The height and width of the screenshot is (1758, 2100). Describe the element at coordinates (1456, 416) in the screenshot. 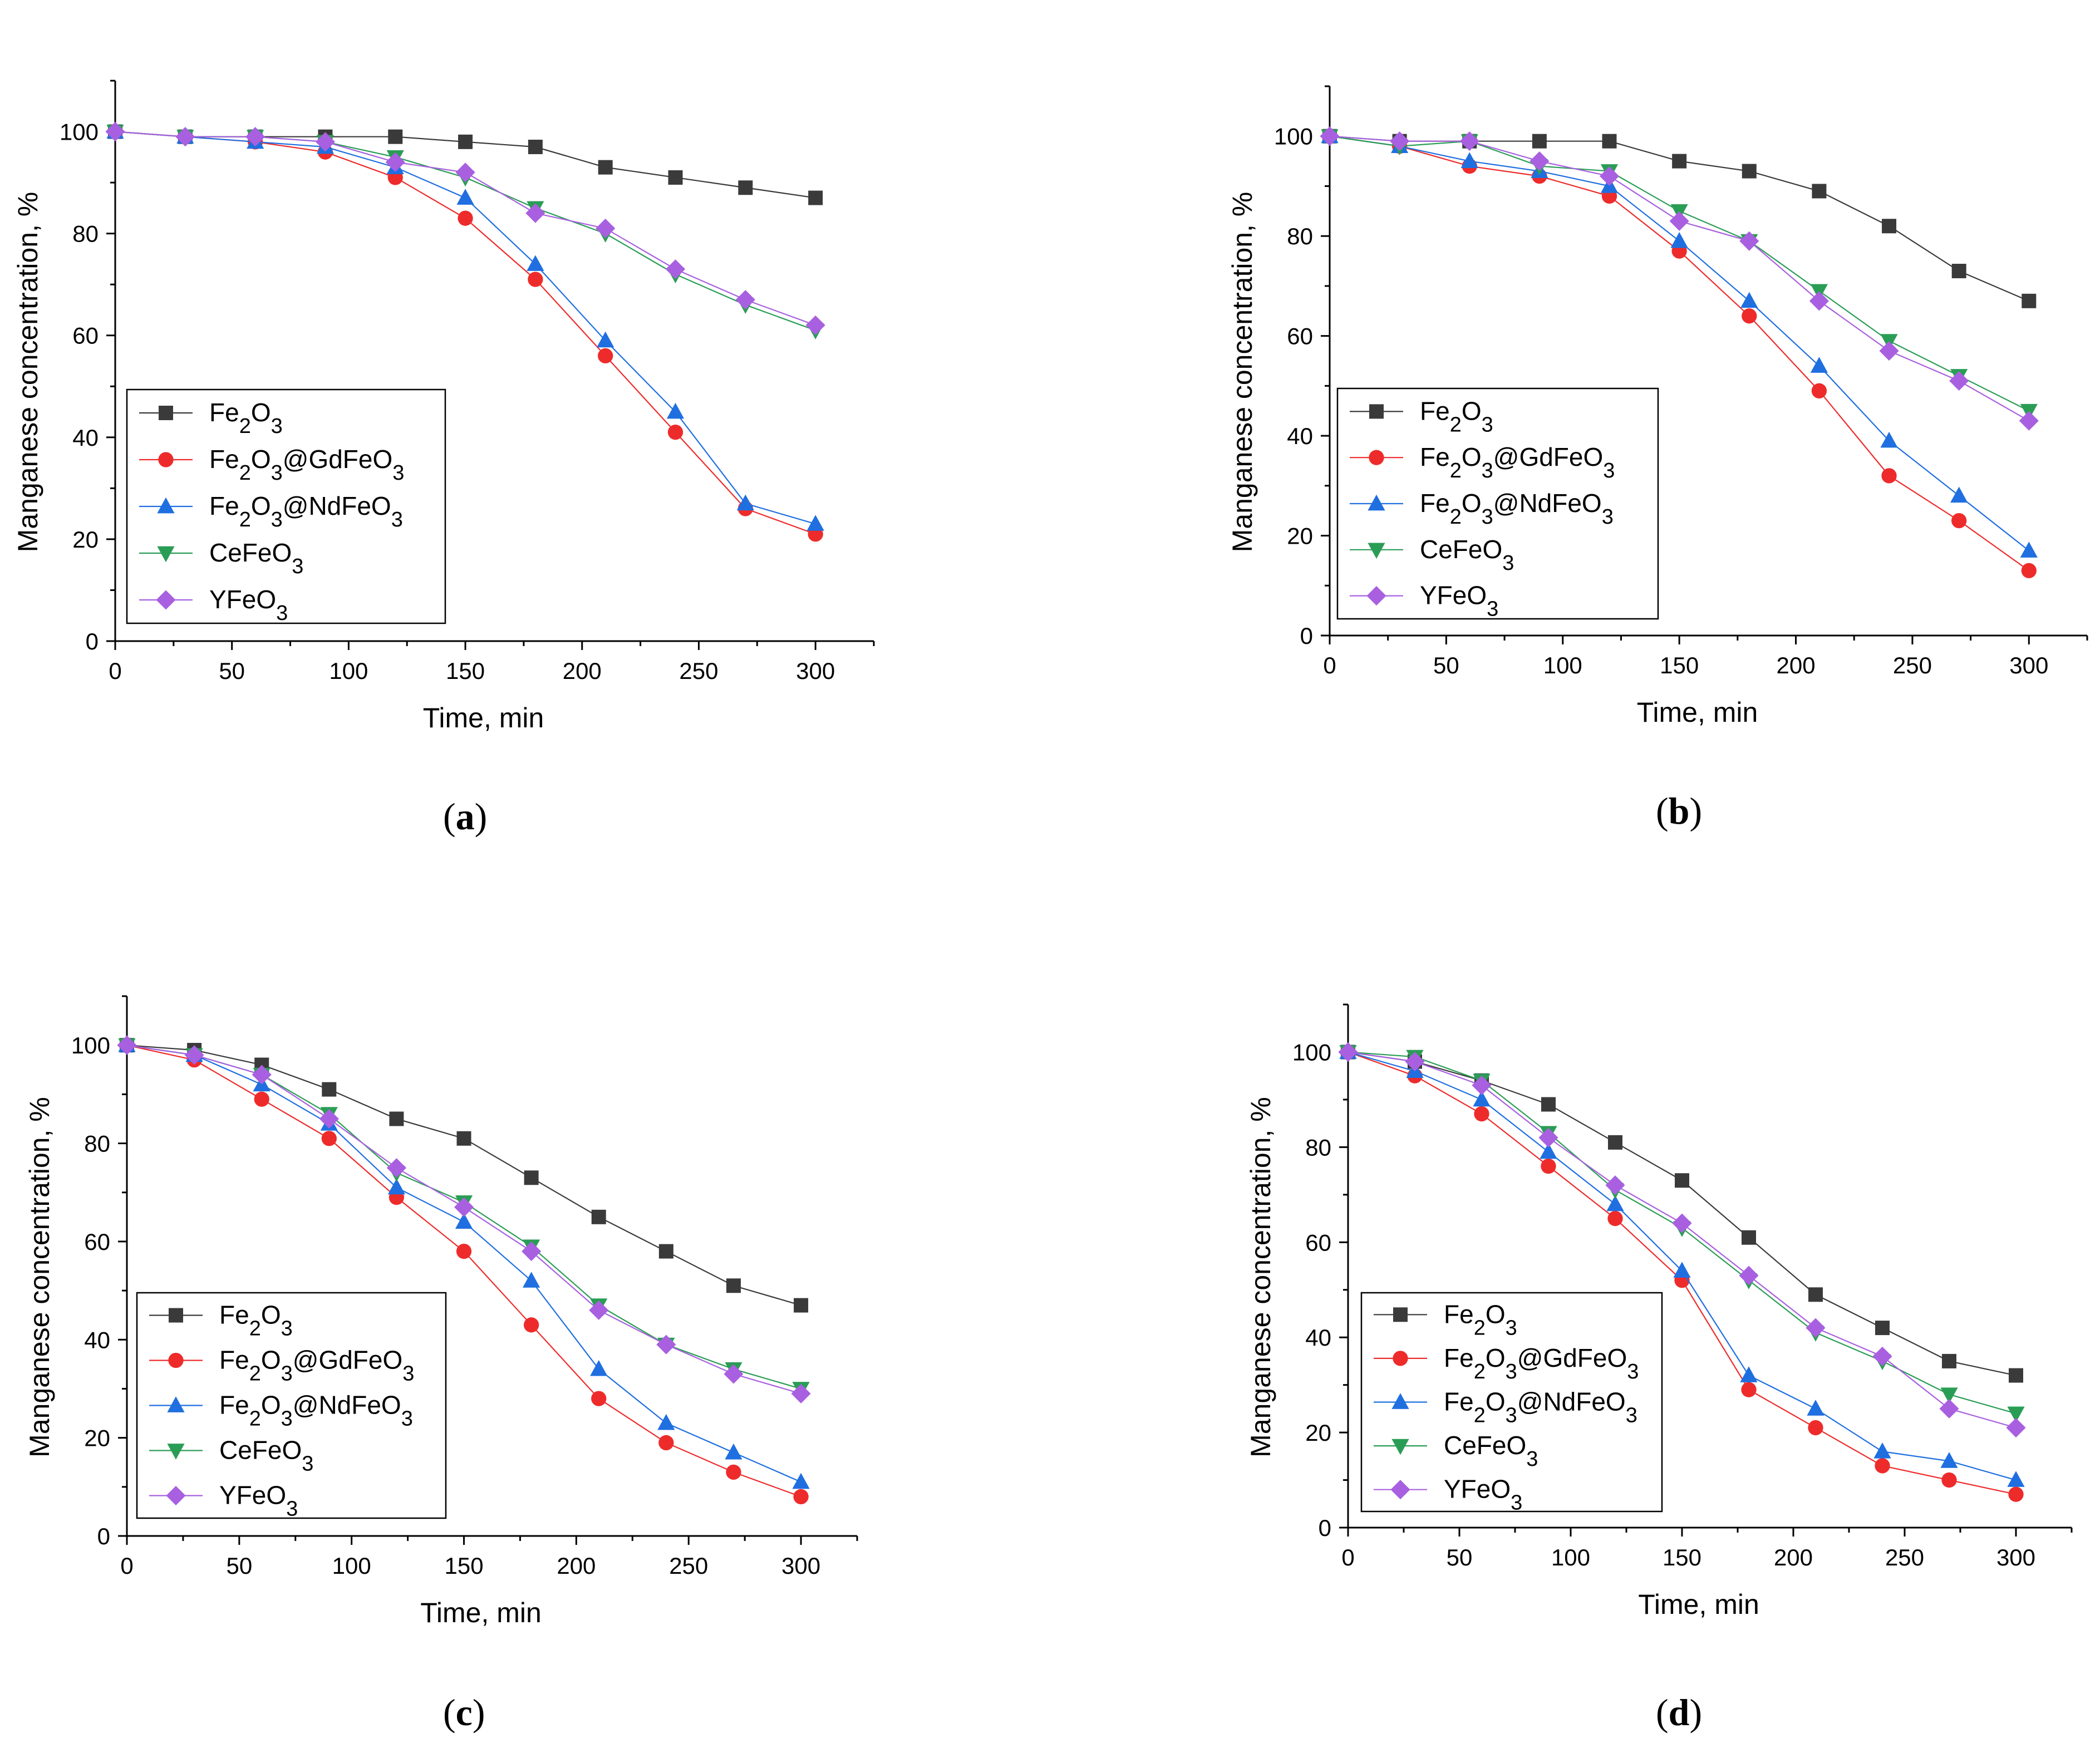

I see `legend-label: Fe2O3` at that location.